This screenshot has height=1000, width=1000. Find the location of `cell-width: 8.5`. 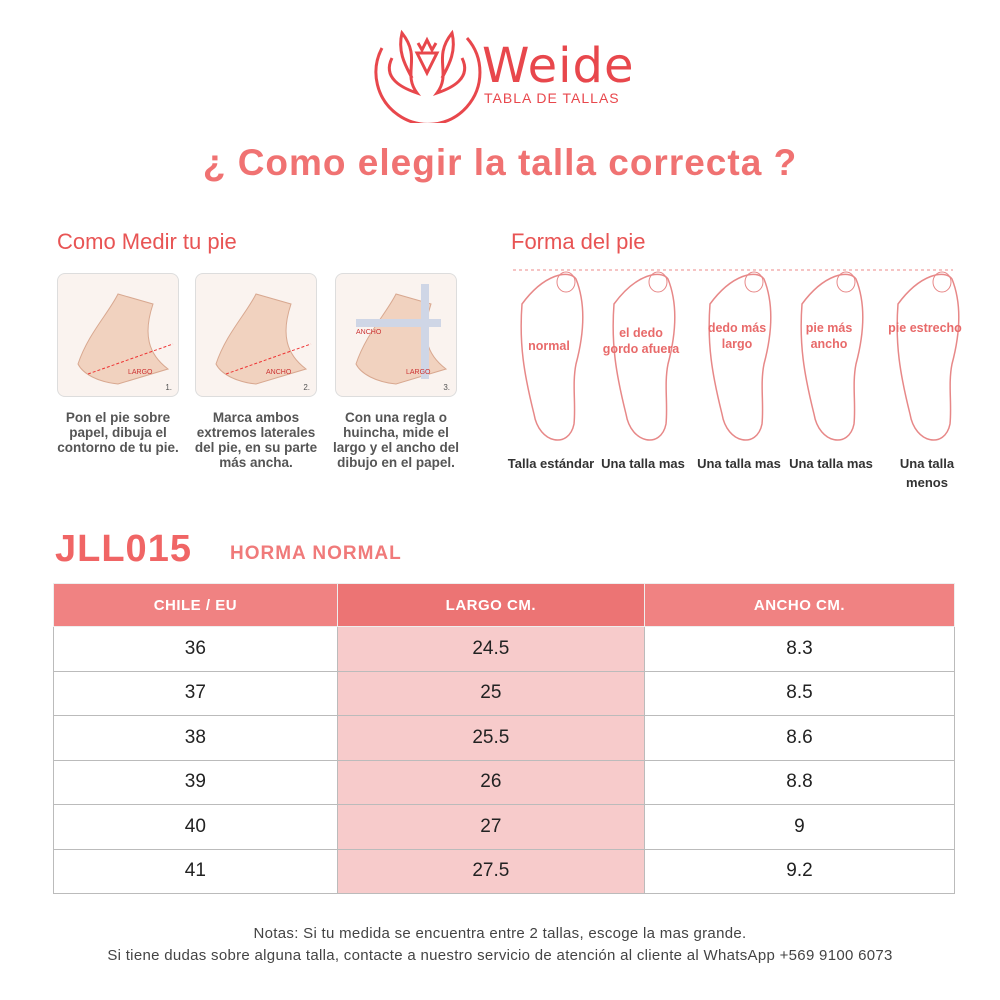

cell-width: 8.5 is located at coordinates (799, 693).